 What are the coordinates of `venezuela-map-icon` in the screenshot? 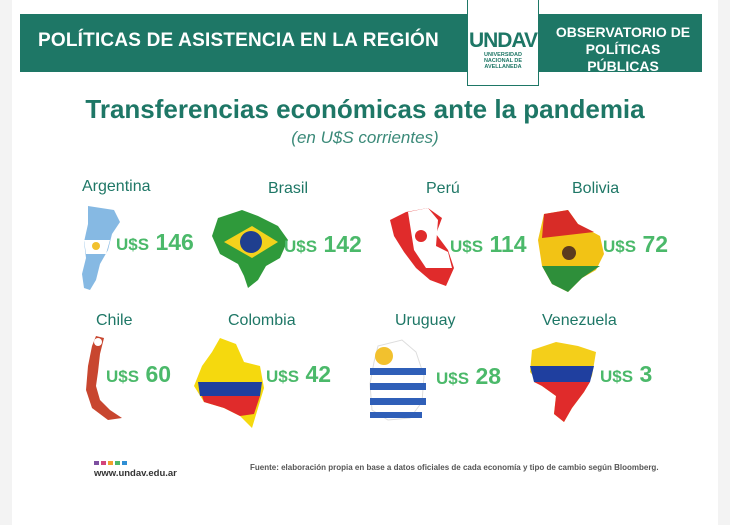 It's located at (563, 382).